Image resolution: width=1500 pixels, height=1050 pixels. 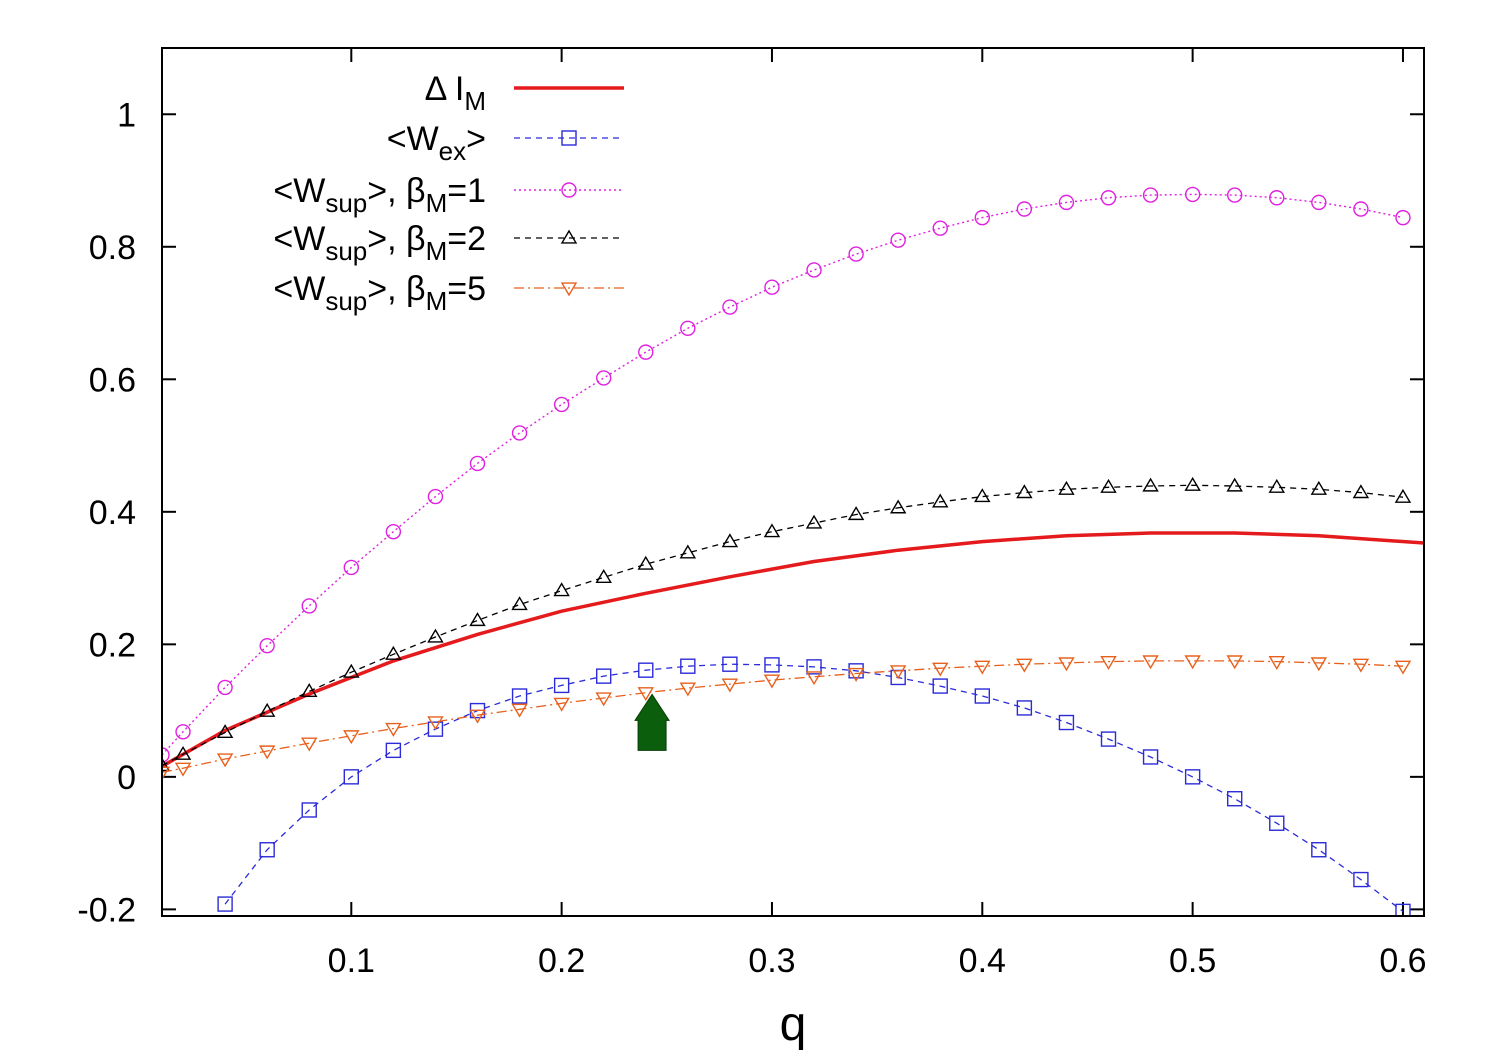 I want to click on legend-entry: <Wsup>, βM=5, so click(x=448, y=293).